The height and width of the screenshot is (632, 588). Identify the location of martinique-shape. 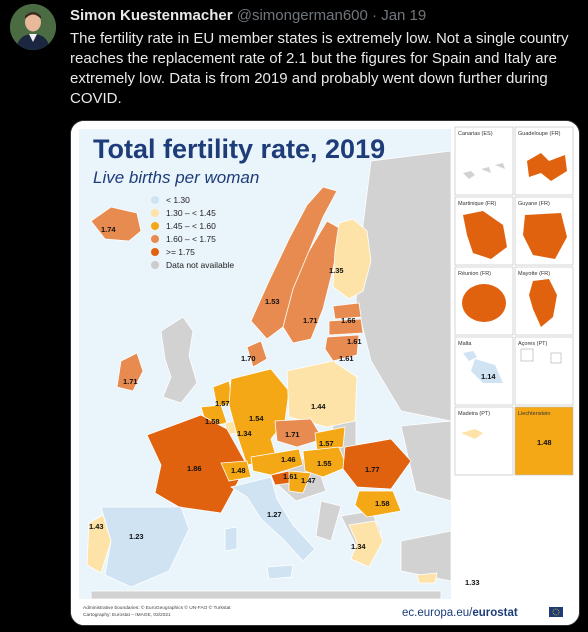
(485, 235).